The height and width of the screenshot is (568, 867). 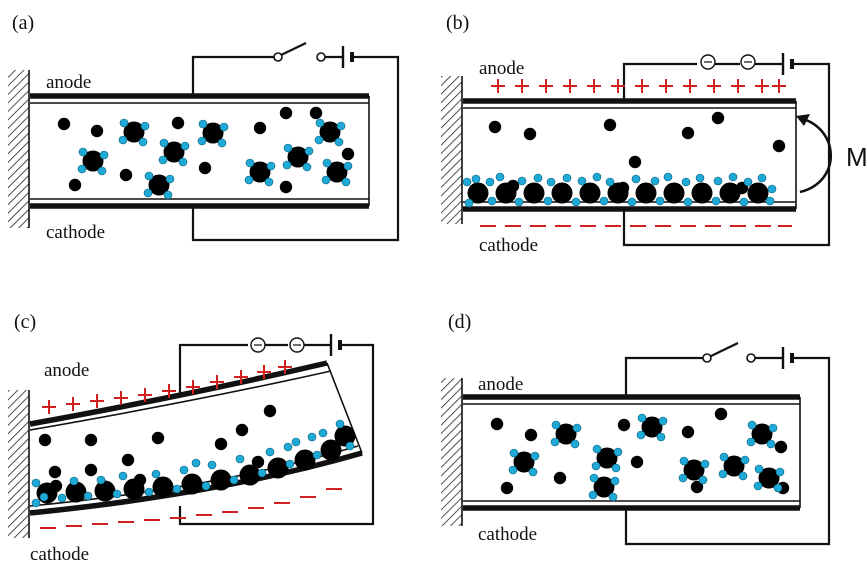 I want to click on cathode-label-c: cathode, so click(x=59, y=554).